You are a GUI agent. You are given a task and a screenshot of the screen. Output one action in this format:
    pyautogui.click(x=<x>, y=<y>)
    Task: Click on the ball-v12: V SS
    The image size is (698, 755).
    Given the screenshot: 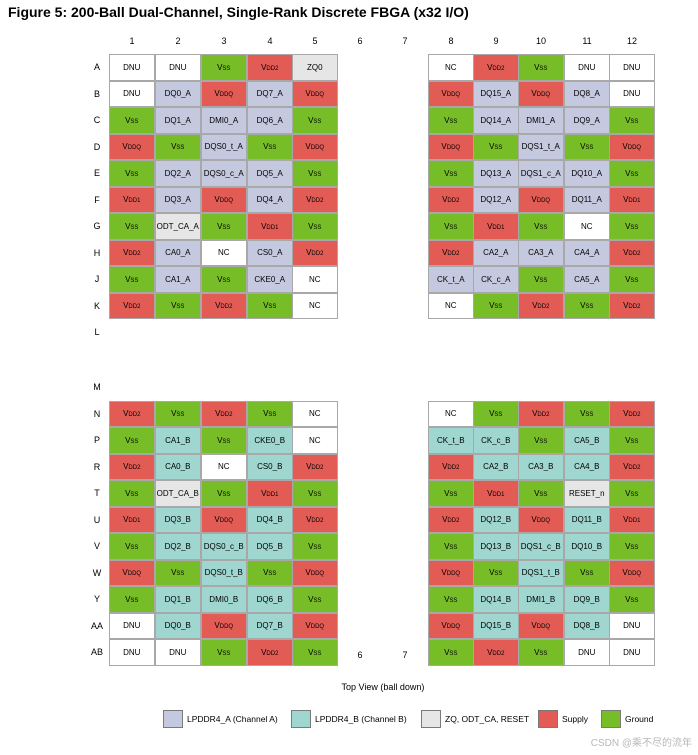 What is the action you would take?
    pyautogui.click(x=632, y=546)
    